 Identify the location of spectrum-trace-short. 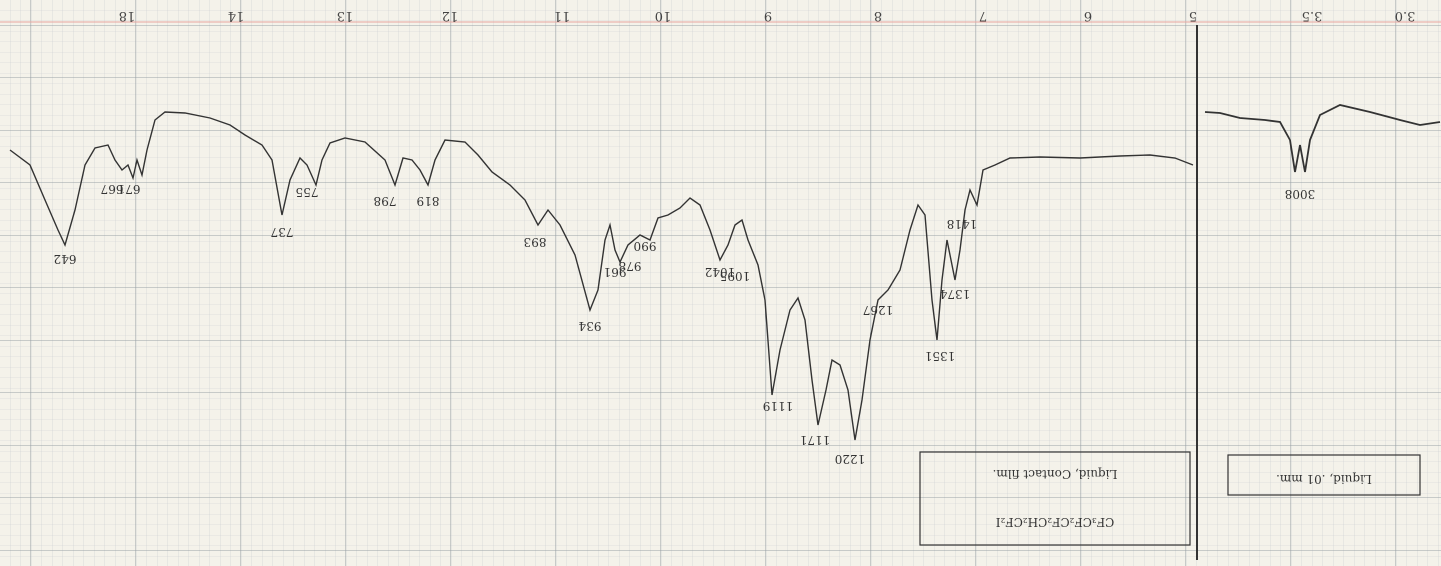
(1322, 138).